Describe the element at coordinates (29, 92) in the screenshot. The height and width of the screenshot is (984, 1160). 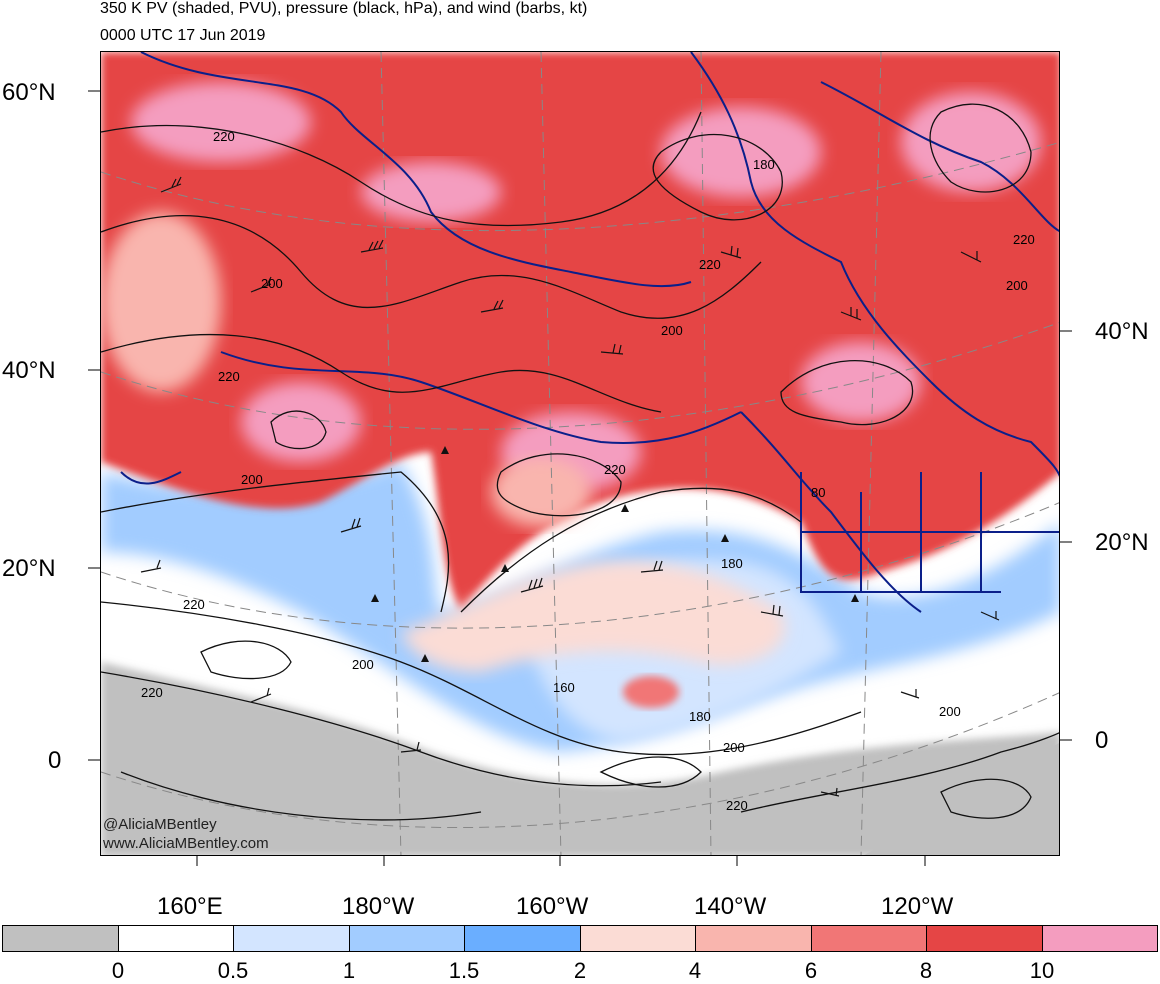
I see `lat-label-60n-left: 60°N` at that location.